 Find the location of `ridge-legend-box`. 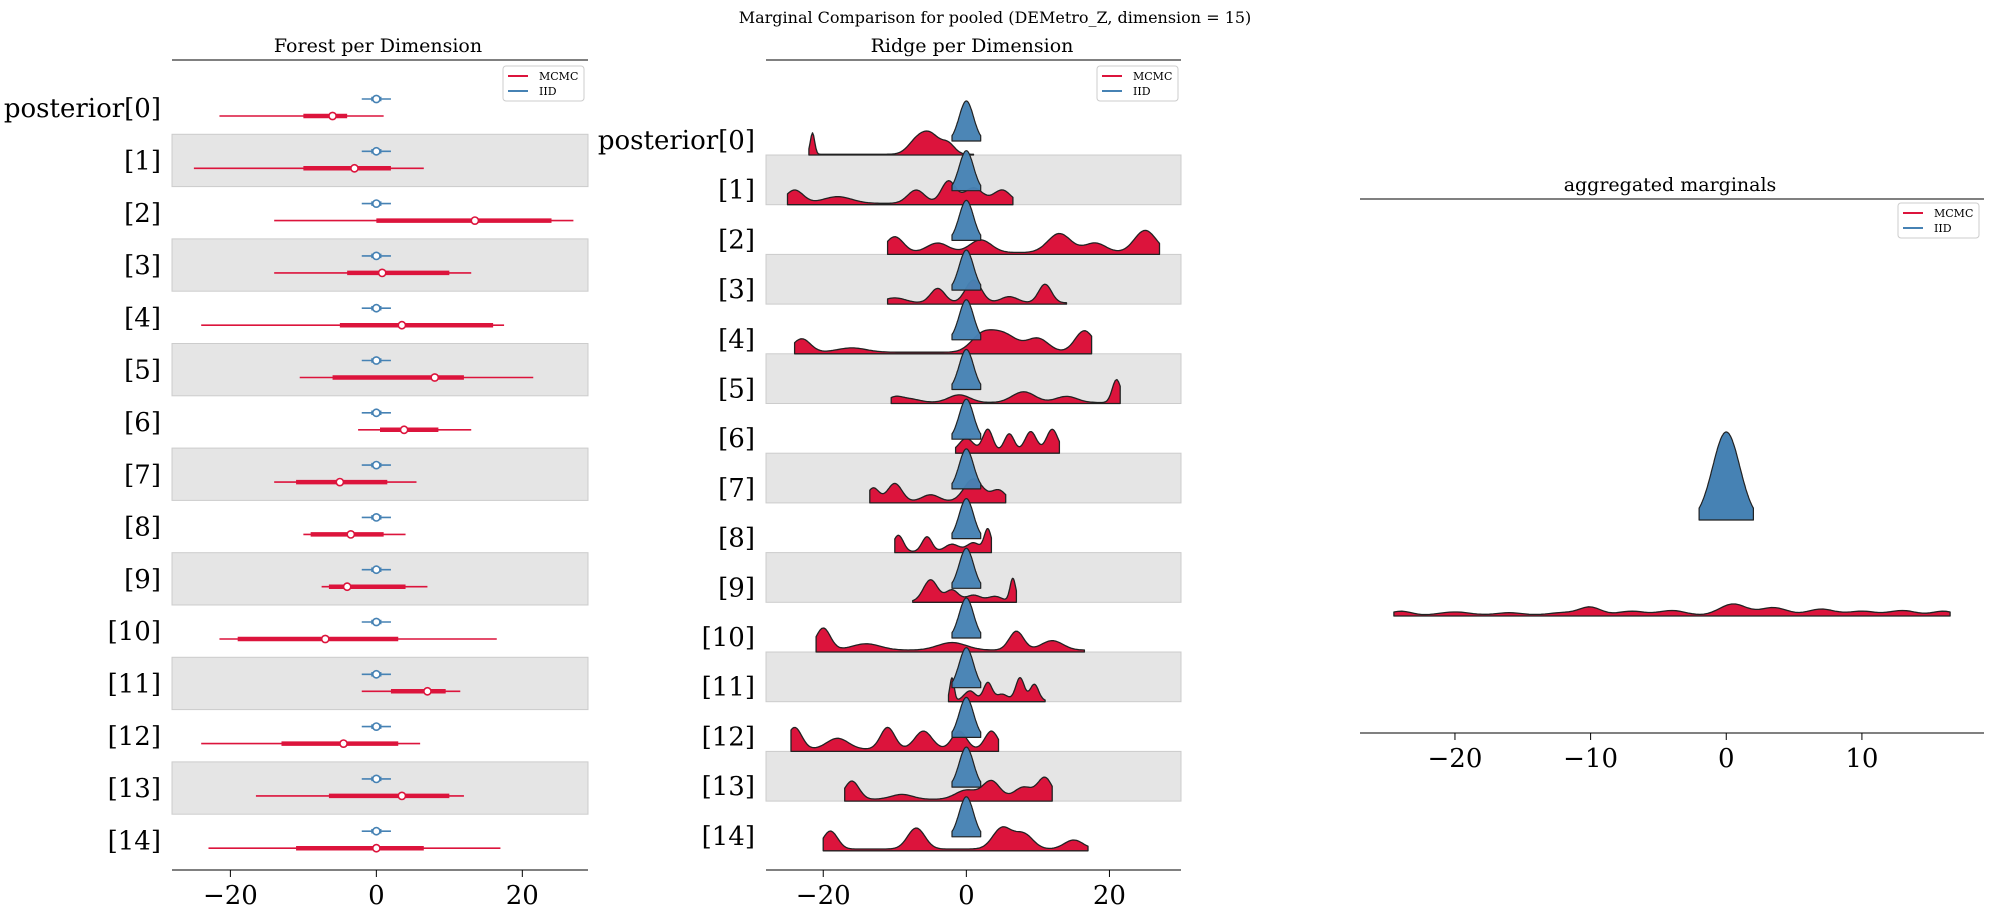

ridge-legend-box is located at coordinates (1137, 83).